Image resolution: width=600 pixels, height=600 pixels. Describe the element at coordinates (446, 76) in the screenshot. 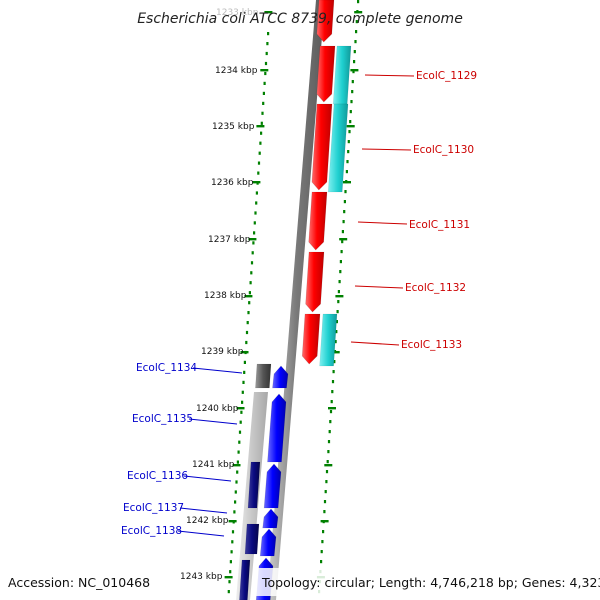

I see `gene-label-ecolc-1129: EcolC_1129` at that location.